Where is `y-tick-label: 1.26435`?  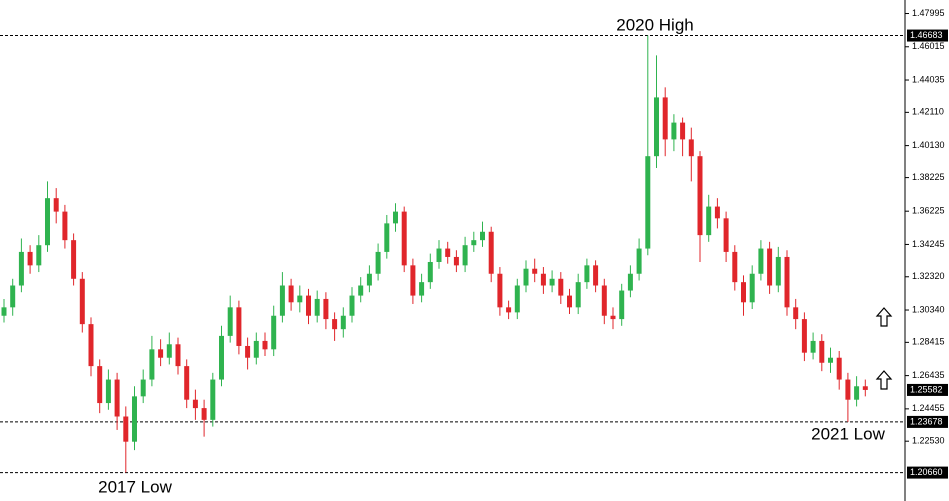
y-tick-label: 1.26435 is located at coordinates (928, 375).